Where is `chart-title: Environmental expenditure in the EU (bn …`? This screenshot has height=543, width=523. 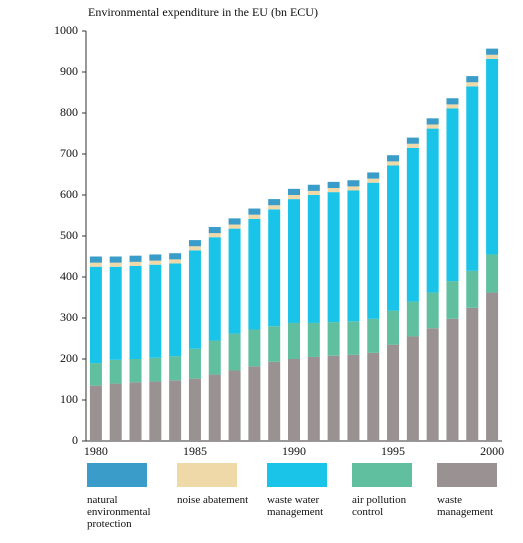 chart-title: Environmental expenditure in the EU (bn … is located at coordinates (203, 12).